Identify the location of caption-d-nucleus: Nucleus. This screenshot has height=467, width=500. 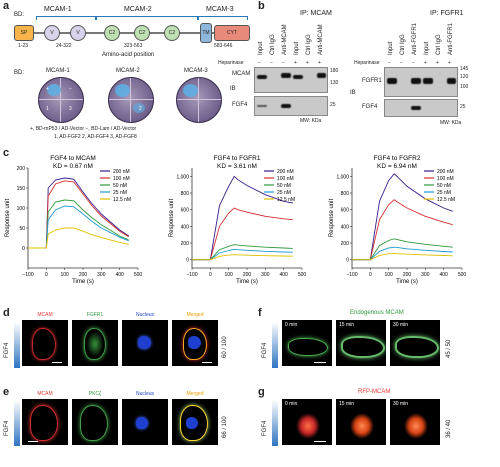
(145, 315).